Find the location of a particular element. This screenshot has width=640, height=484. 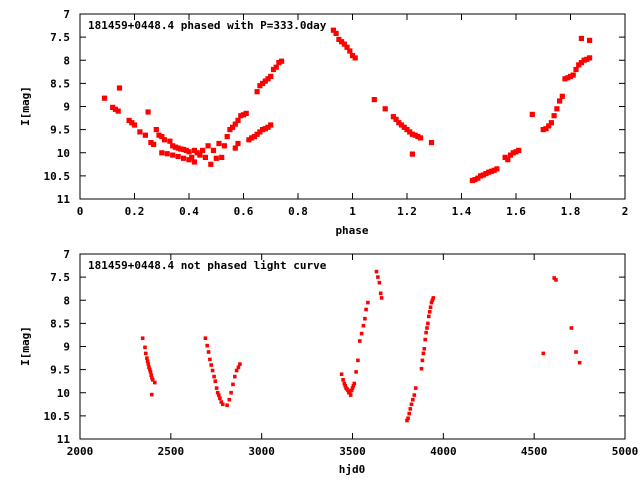

x-axis-label: hjd0 is located at coordinates (352, 469).